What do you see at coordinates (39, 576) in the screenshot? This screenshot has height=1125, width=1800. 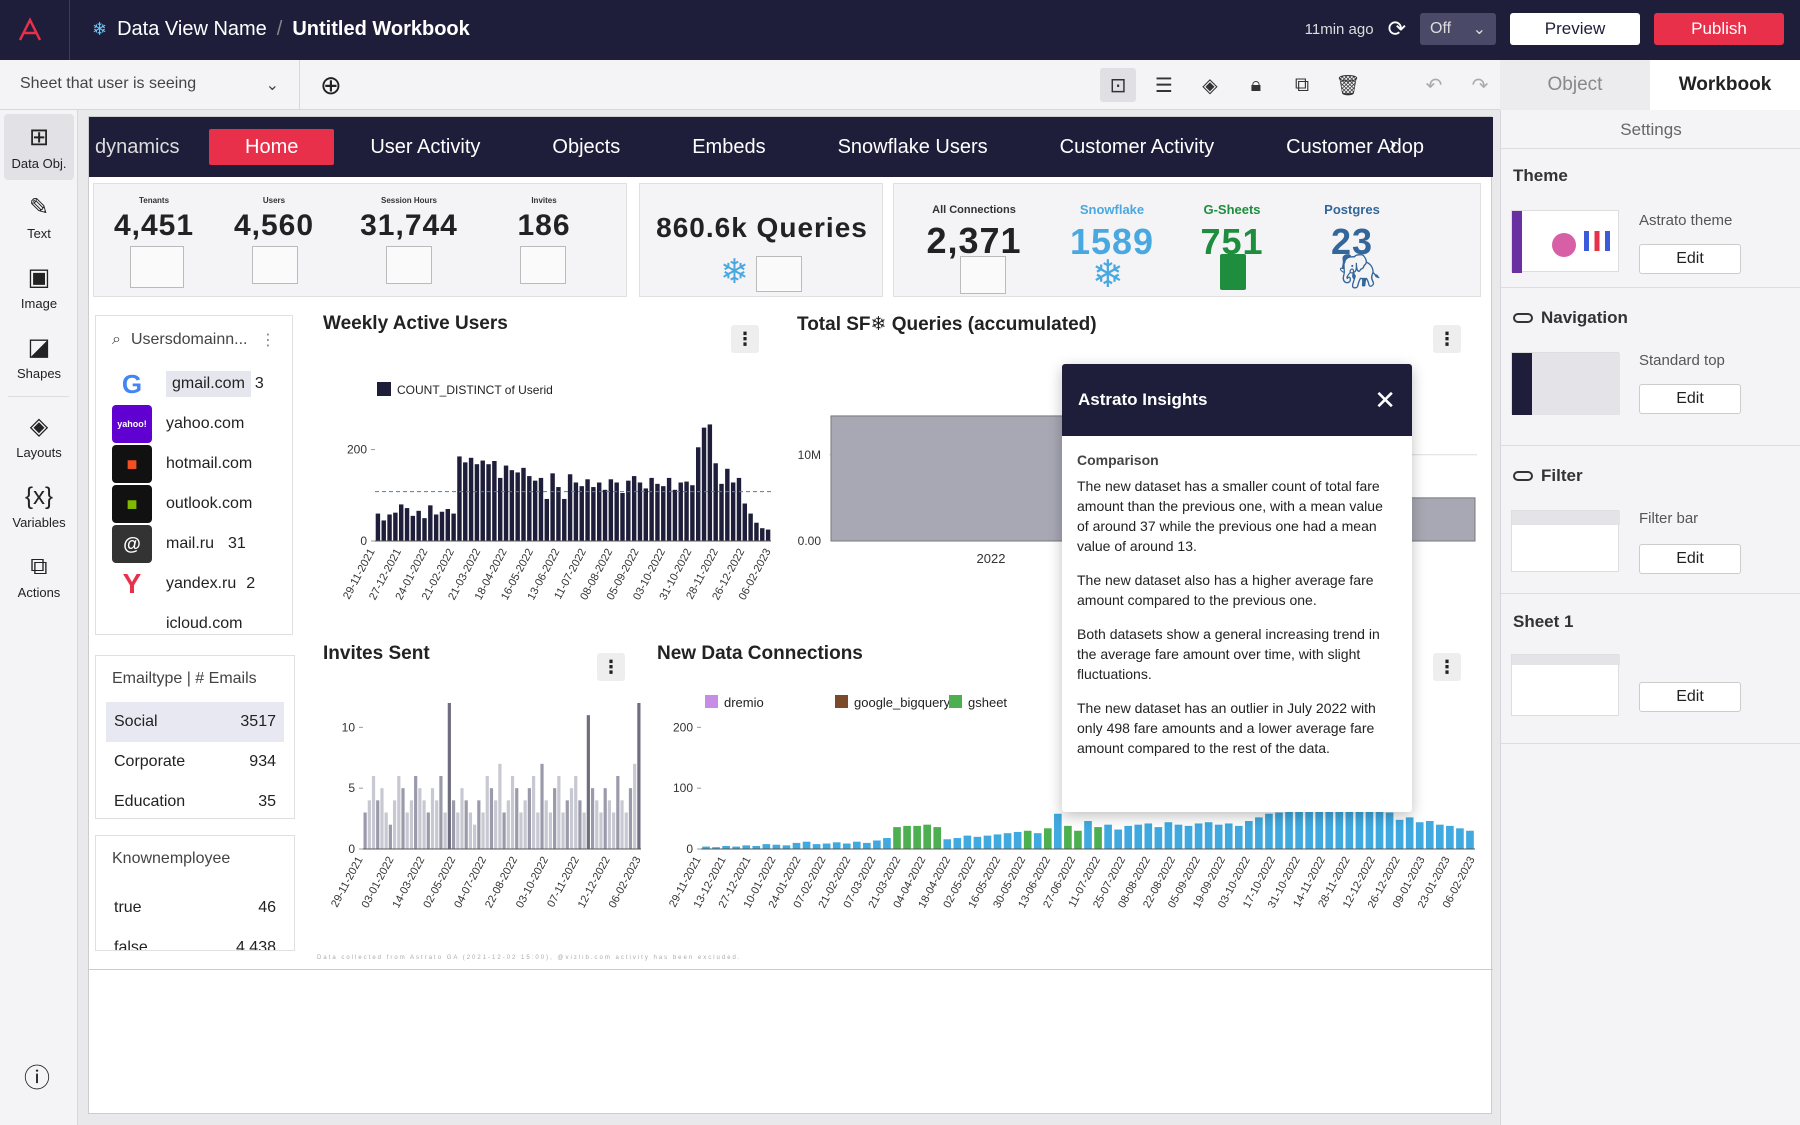 I see `actions-button: ⧉ Actions` at bounding box center [39, 576].